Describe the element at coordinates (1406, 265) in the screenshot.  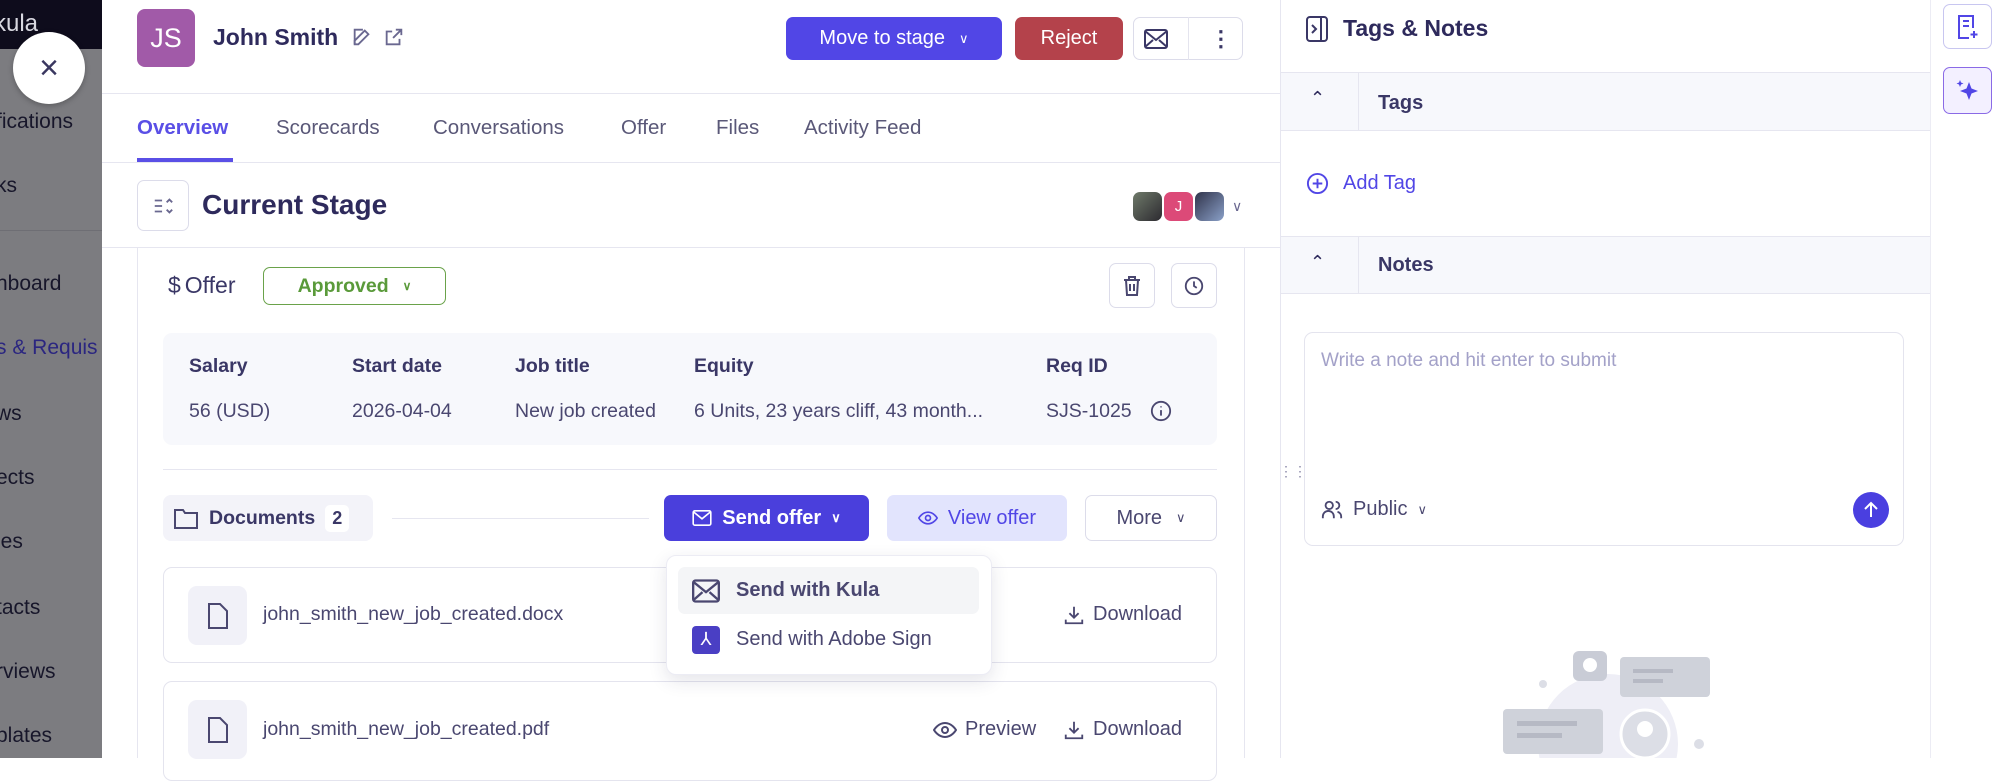
I see `notes-header: Notes` at that location.